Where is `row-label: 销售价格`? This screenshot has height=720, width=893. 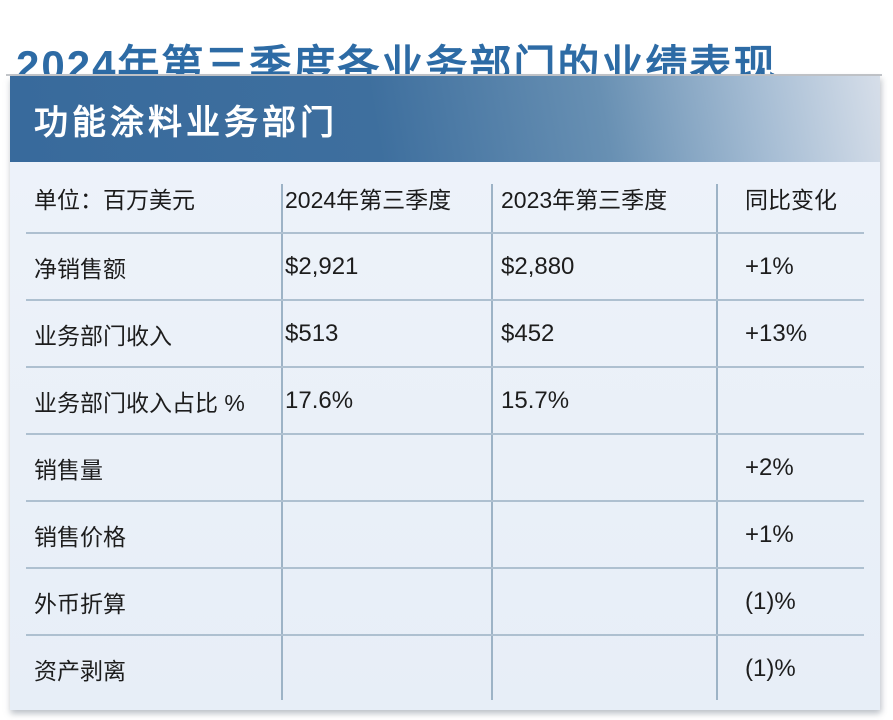
row-label: 销售价格 is located at coordinates (80, 536).